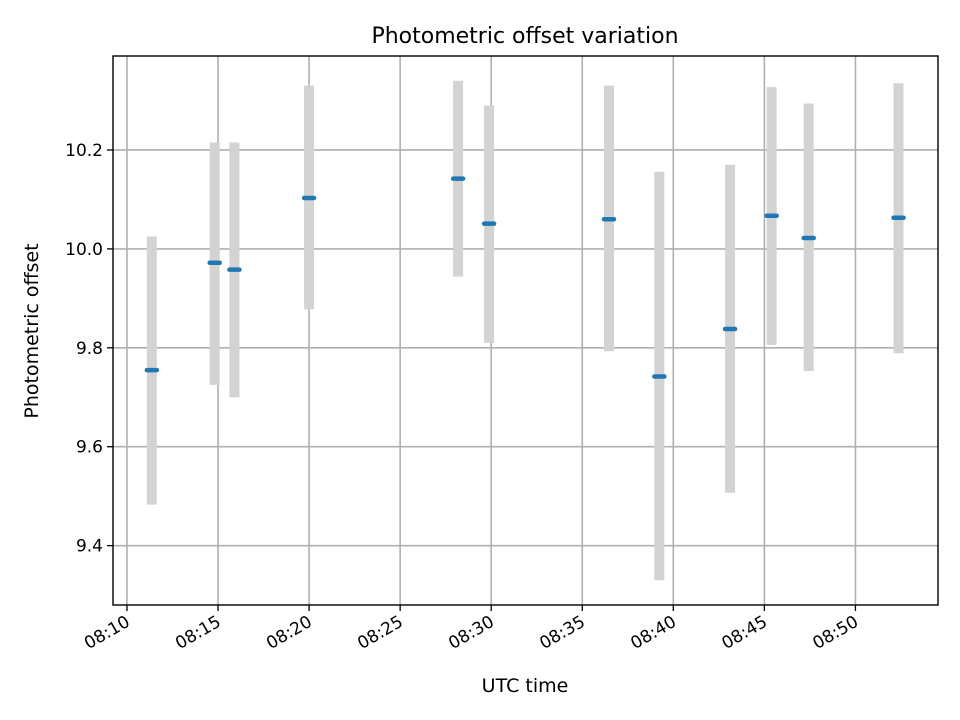 Image resolution: width=960 pixels, height=720 pixels. Describe the element at coordinates (107, 633) in the screenshot. I see `x-tick-label: 08:10` at that location.